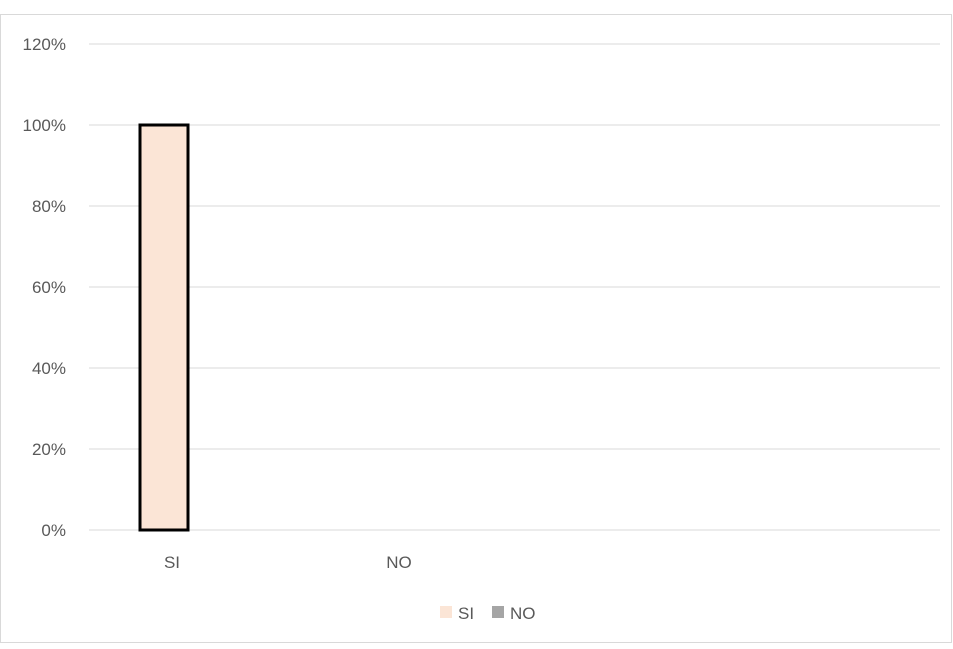 Image resolution: width=953 pixels, height=649 pixels. What do you see at coordinates (53, 530) in the screenshot?
I see `y-tick-label: 0%` at bounding box center [53, 530].